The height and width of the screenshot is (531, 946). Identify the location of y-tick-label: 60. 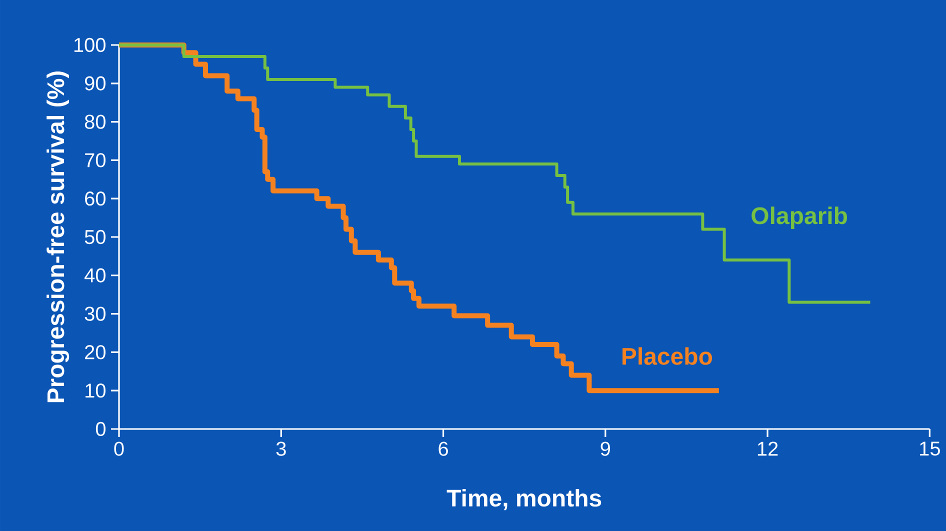
(95, 199).